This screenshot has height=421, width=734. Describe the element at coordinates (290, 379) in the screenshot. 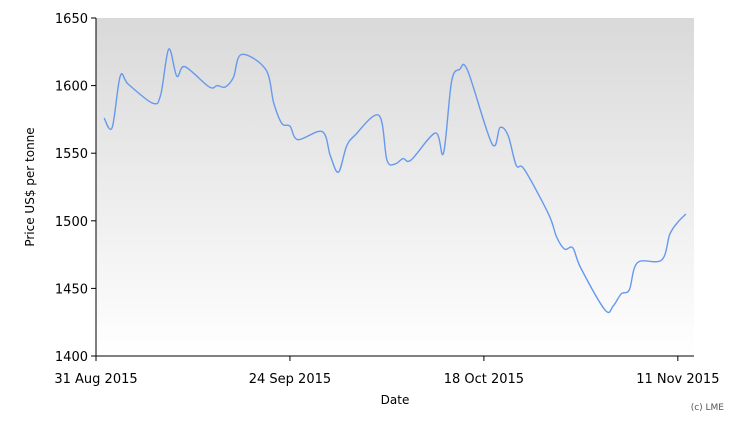

I see `x-tick-label: 24 Sep 2015` at that location.